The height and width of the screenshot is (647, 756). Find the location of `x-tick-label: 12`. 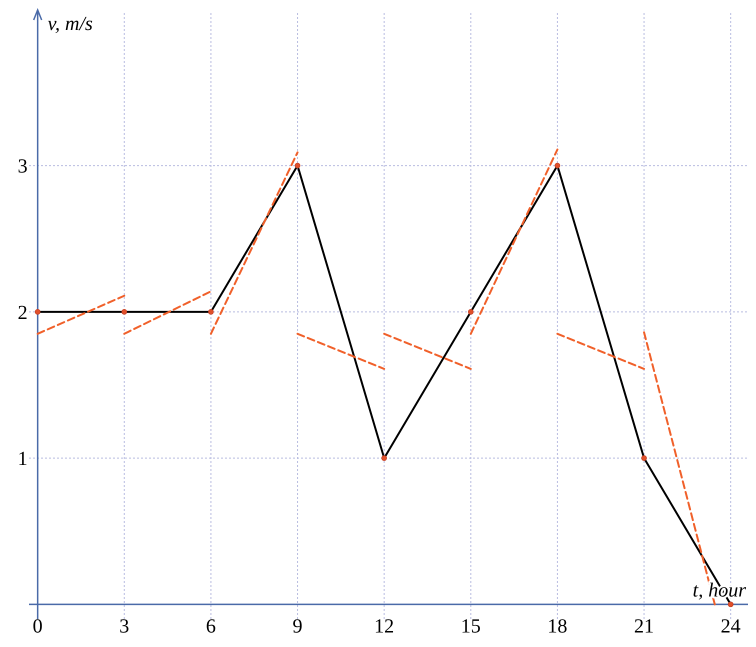

x-tick-label: 12 is located at coordinates (384, 626).